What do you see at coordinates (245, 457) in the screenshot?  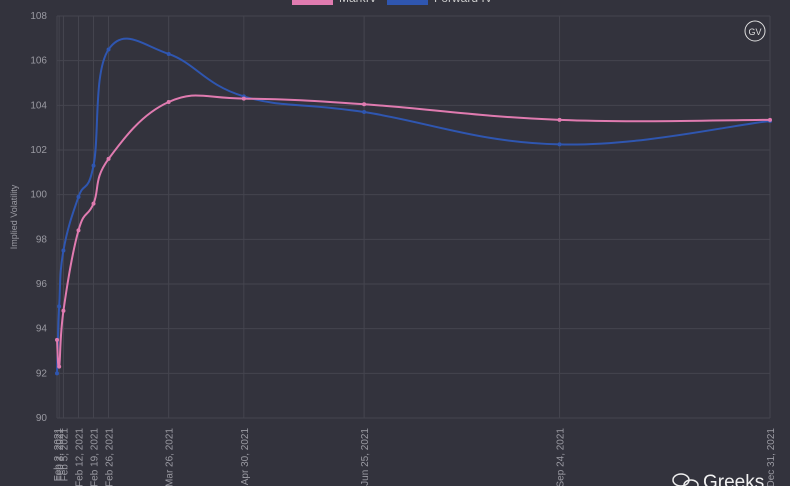 I see `x-tick-label: Apr 30, 2021` at bounding box center [245, 457].